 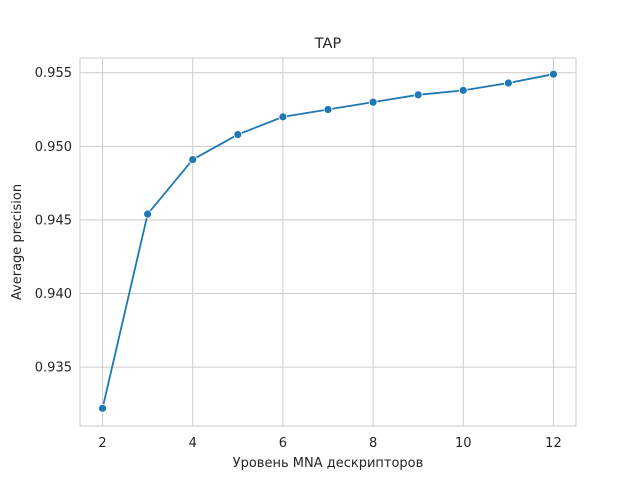 I want to click on y-tick-label: 0.945, so click(x=53, y=220).